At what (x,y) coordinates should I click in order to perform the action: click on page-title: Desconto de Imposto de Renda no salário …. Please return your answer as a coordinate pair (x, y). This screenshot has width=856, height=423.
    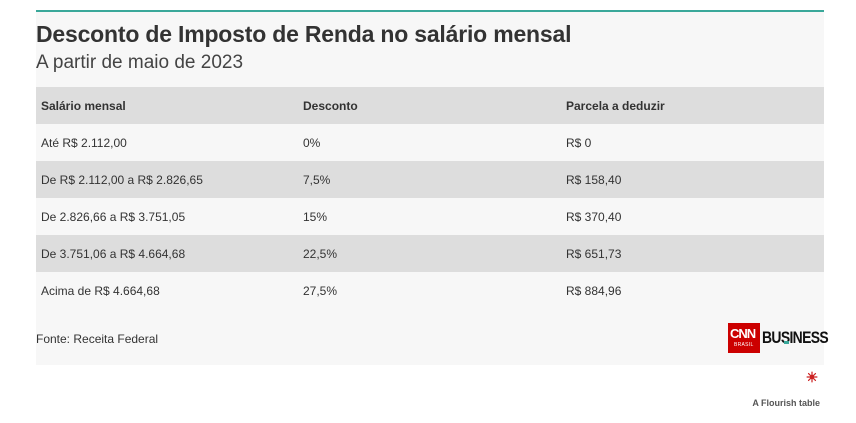
    Looking at the image, I should click on (304, 34).